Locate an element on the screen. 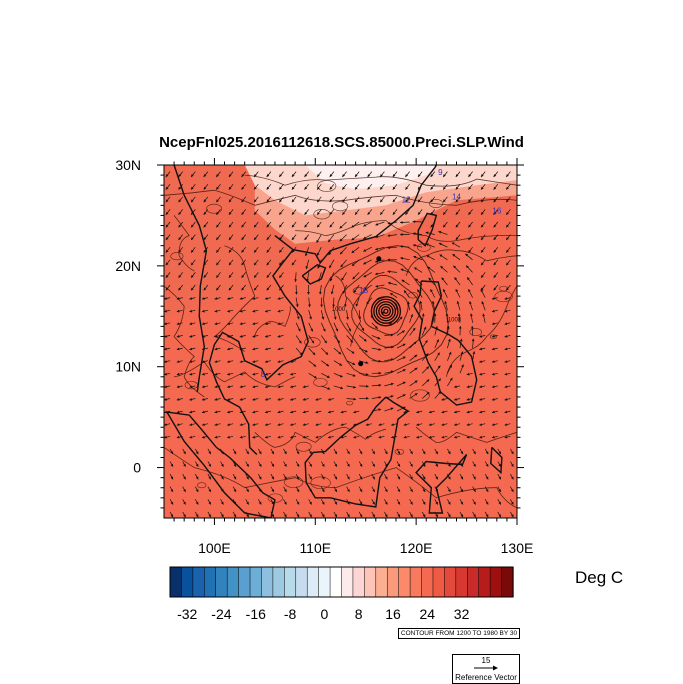 This screenshot has width=683, height=684. precip-contour-label: 16 is located at coordinates (496, 210).